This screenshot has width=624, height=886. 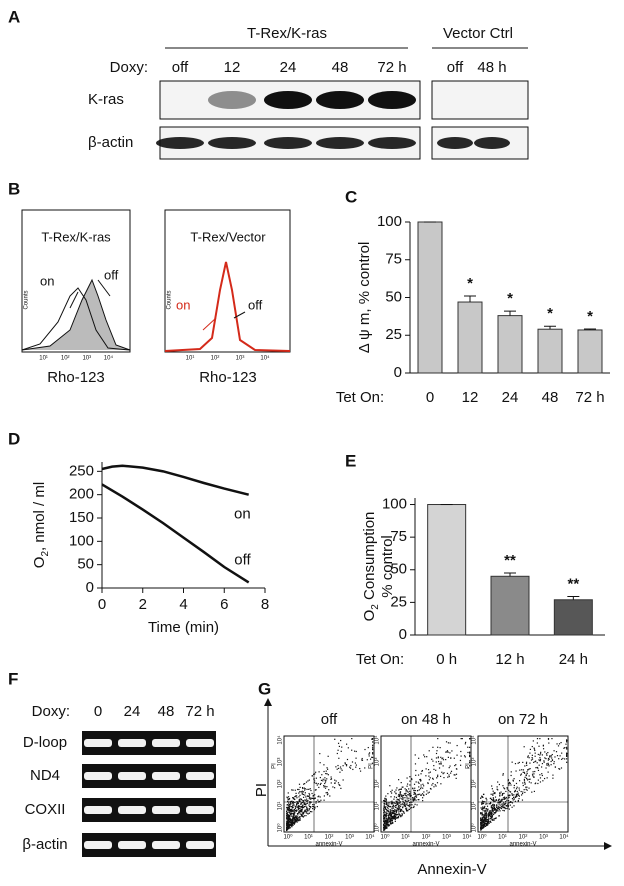 I want to click on y-tick-label: 50, so click(x=85, y=564).